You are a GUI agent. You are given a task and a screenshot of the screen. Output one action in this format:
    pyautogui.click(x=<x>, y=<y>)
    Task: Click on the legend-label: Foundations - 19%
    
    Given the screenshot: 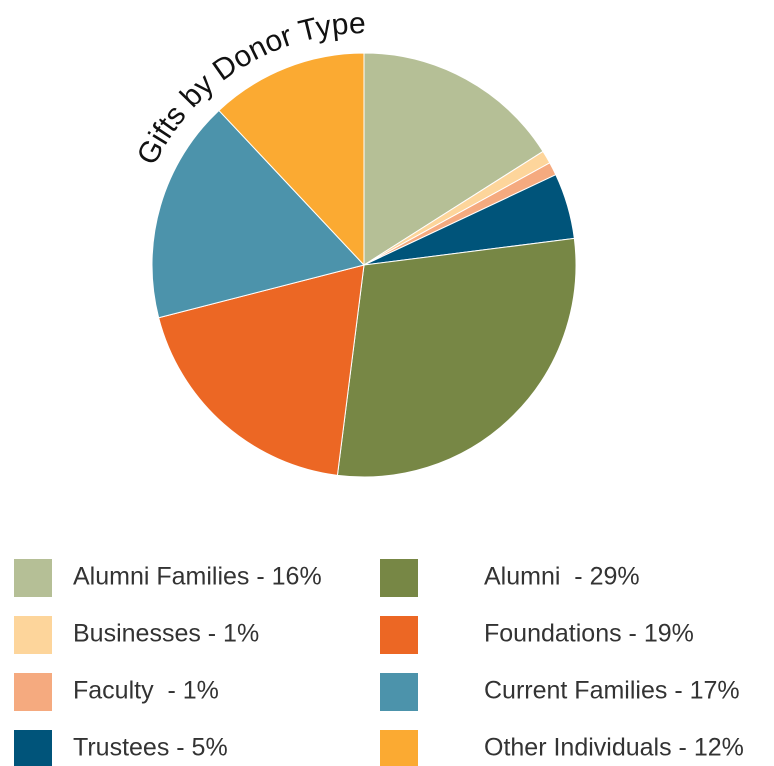 What is the action you would take?
    pyautogui.click(x=589, y=634)
    